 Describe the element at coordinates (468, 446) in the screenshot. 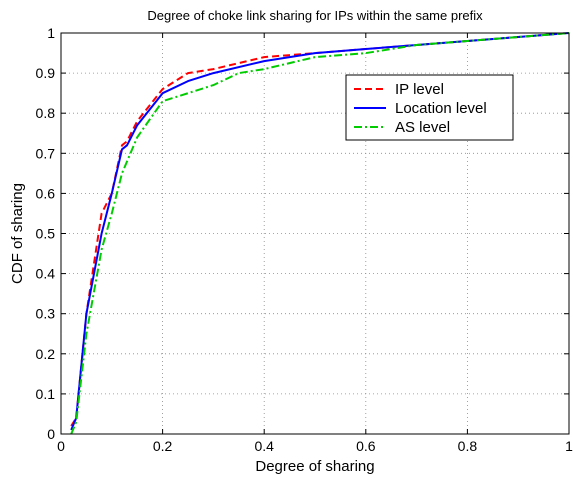

I see `x-tick-label: 0.8` at that location.